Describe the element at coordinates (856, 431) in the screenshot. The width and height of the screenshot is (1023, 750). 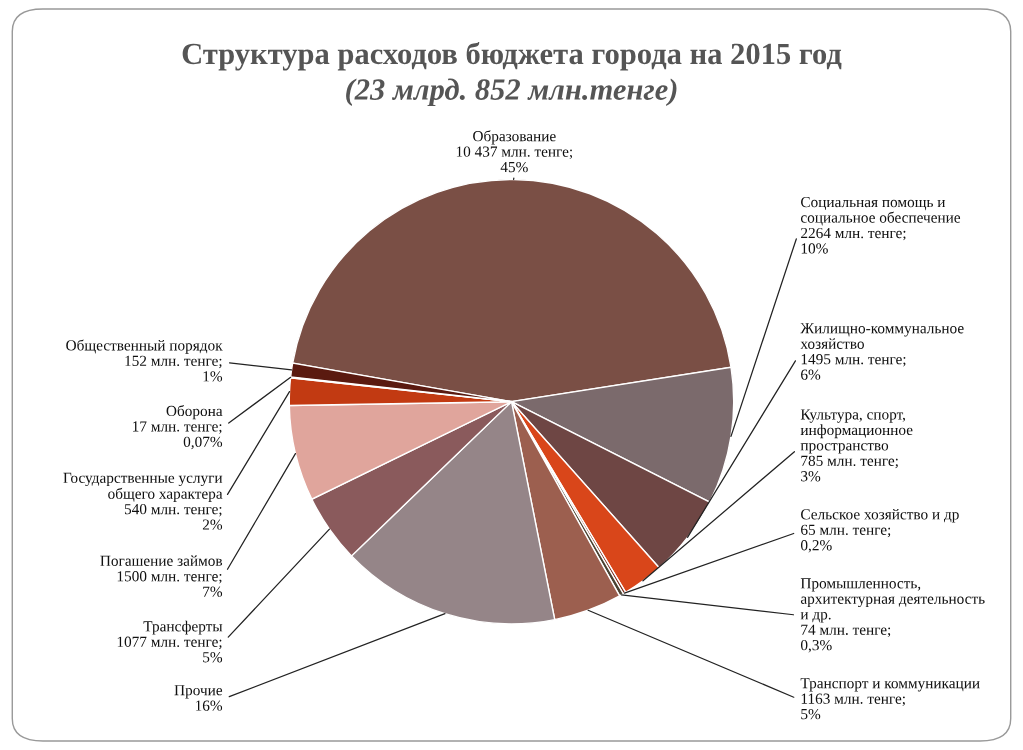
I see `slice-label: Культура, спорт, информационное пространство` at that location.